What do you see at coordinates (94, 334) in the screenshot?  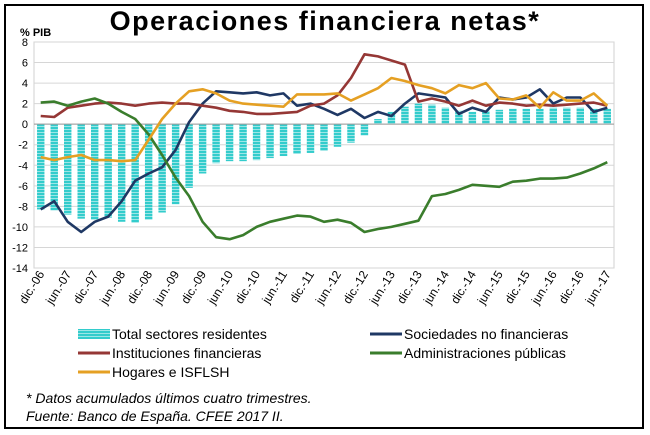 I see `legend-swatch-bar` at bounding box center [94, 334].